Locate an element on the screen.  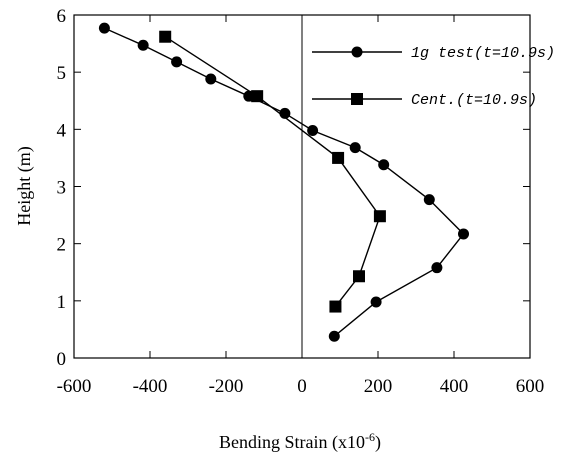
x-tick-label: 400 is located at coordinates (454, 386).